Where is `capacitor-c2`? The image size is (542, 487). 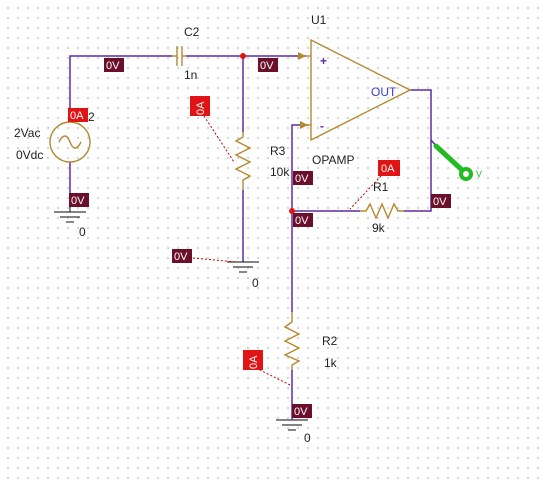
capacitor-c2 is located at coordinates (179, 56).